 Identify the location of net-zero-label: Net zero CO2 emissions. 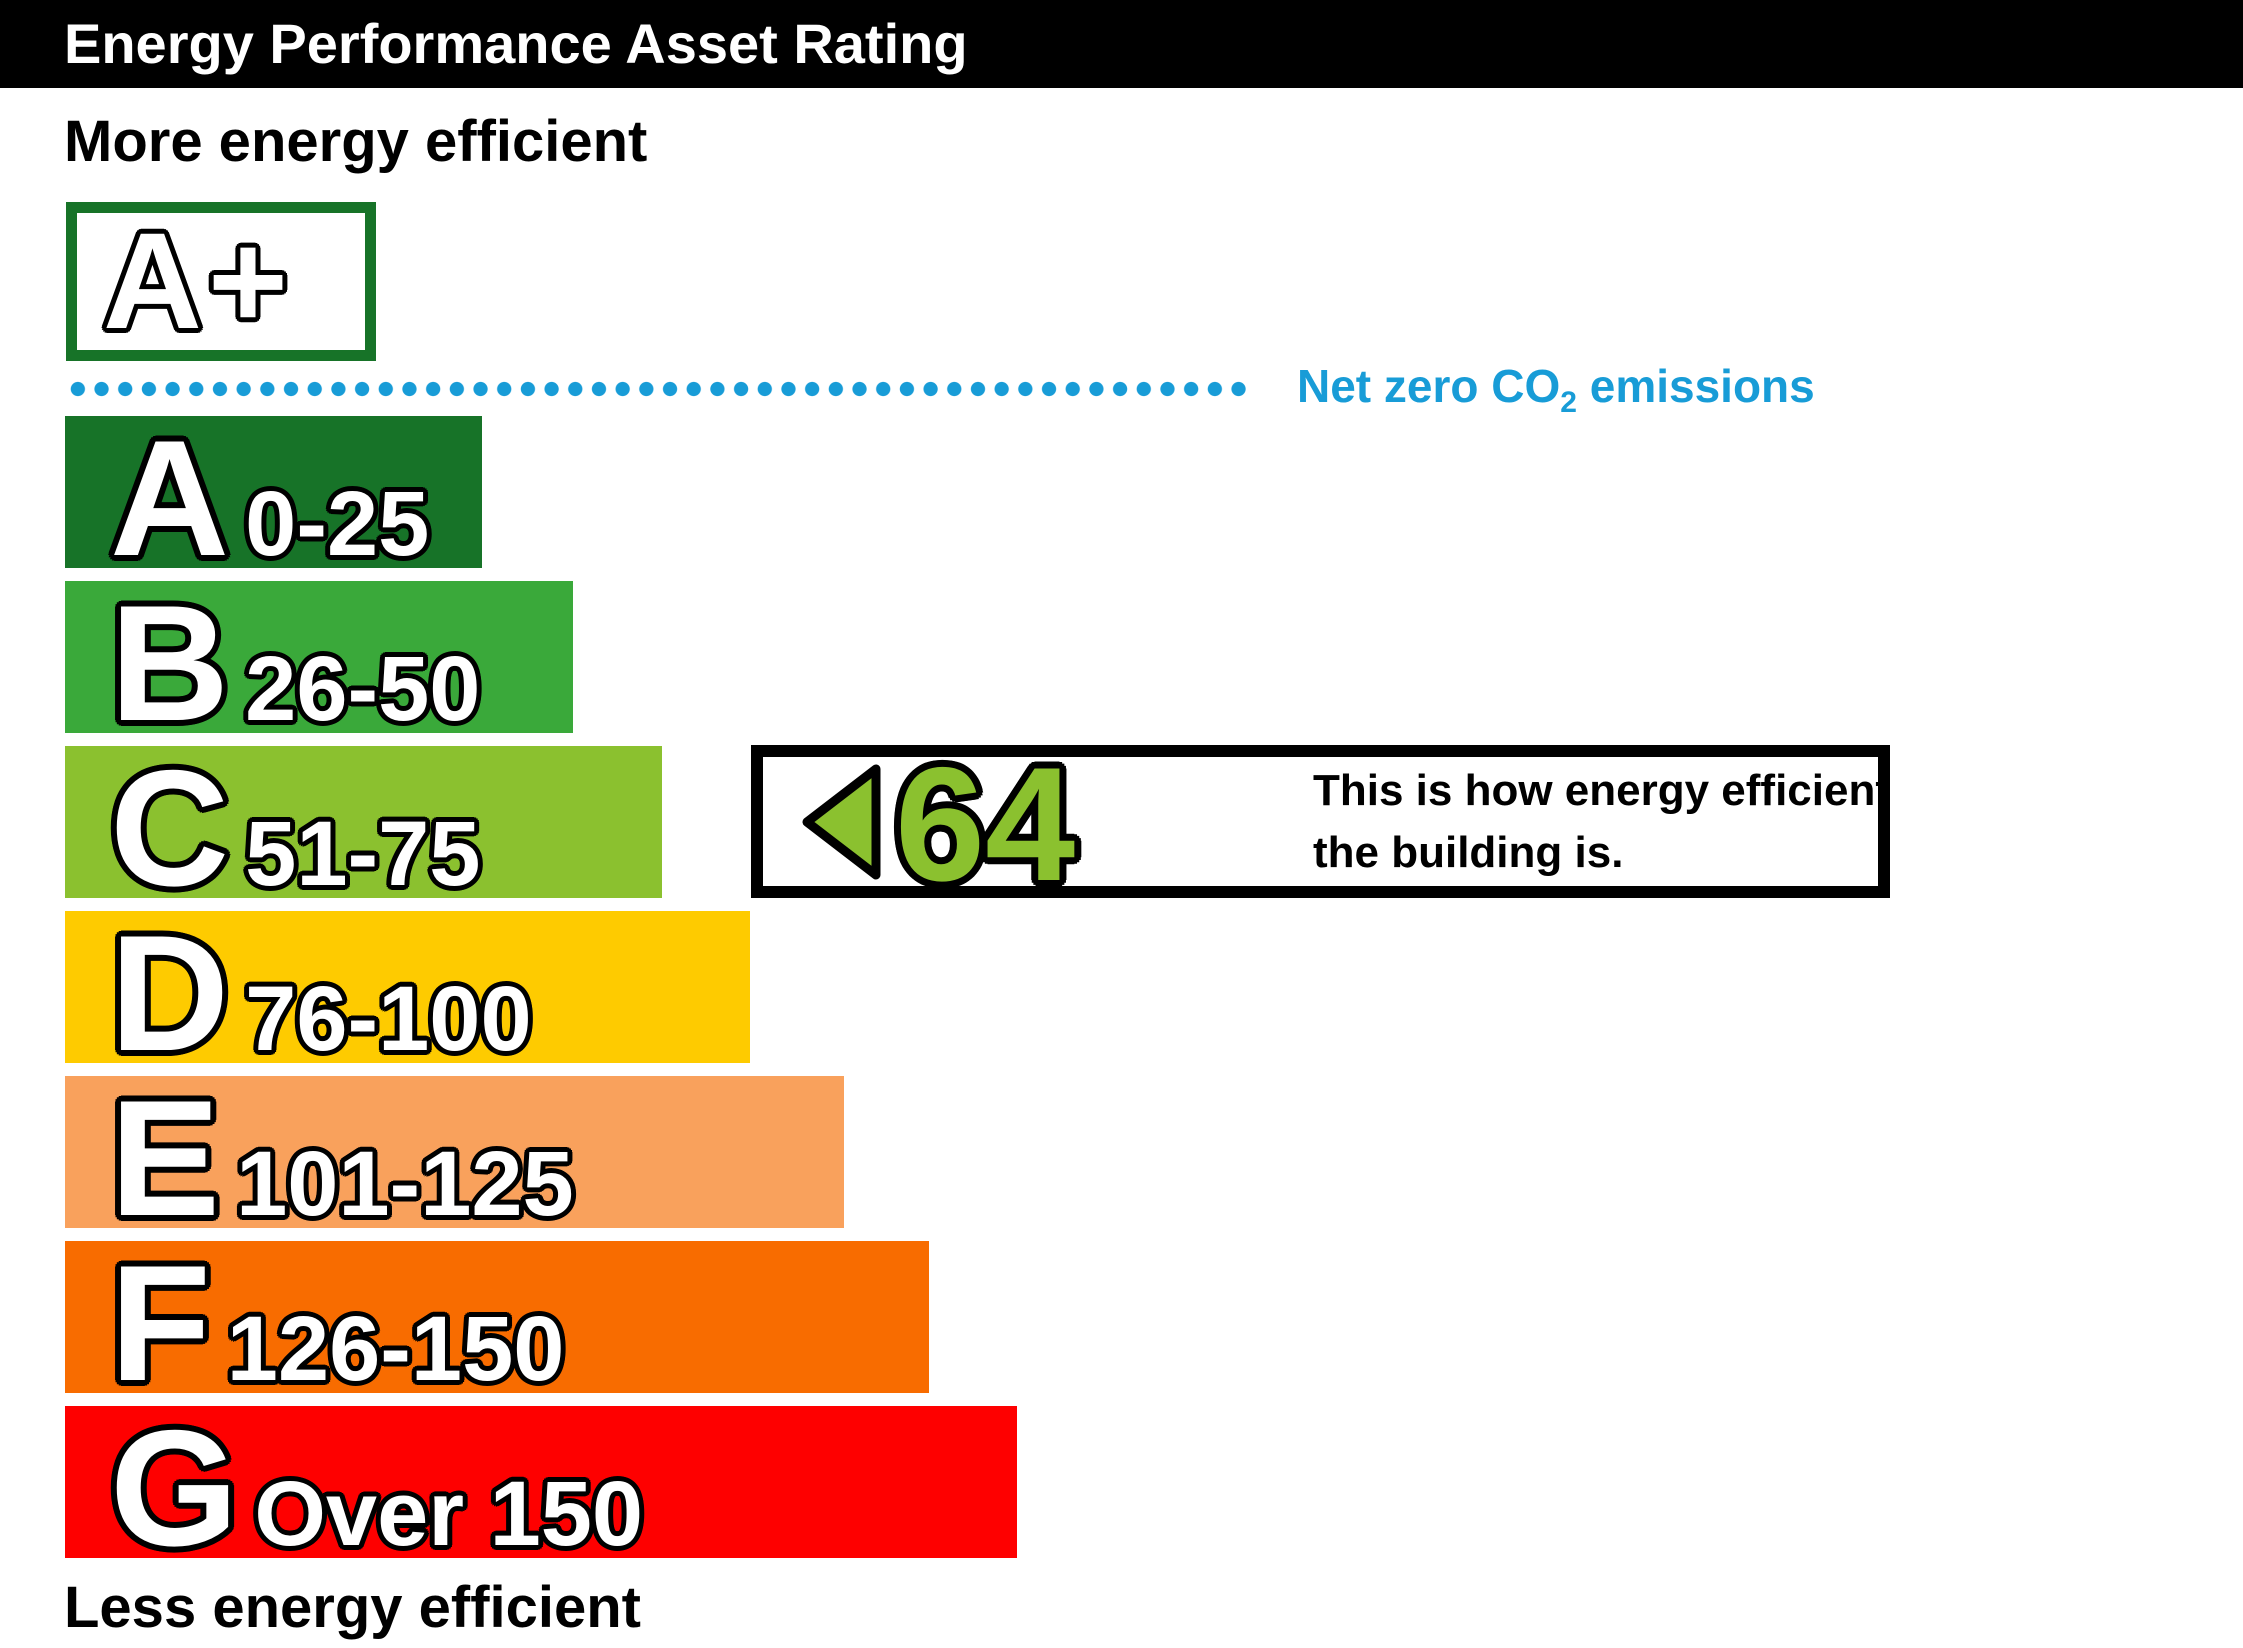
(1556, 389).